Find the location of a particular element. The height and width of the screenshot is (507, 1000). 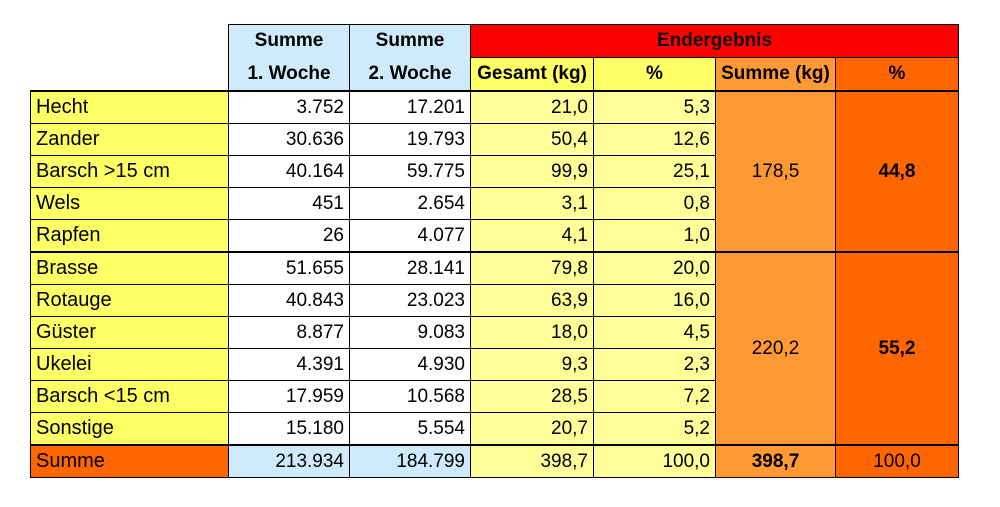

percent-header: % is located at coordinates (654, 74).